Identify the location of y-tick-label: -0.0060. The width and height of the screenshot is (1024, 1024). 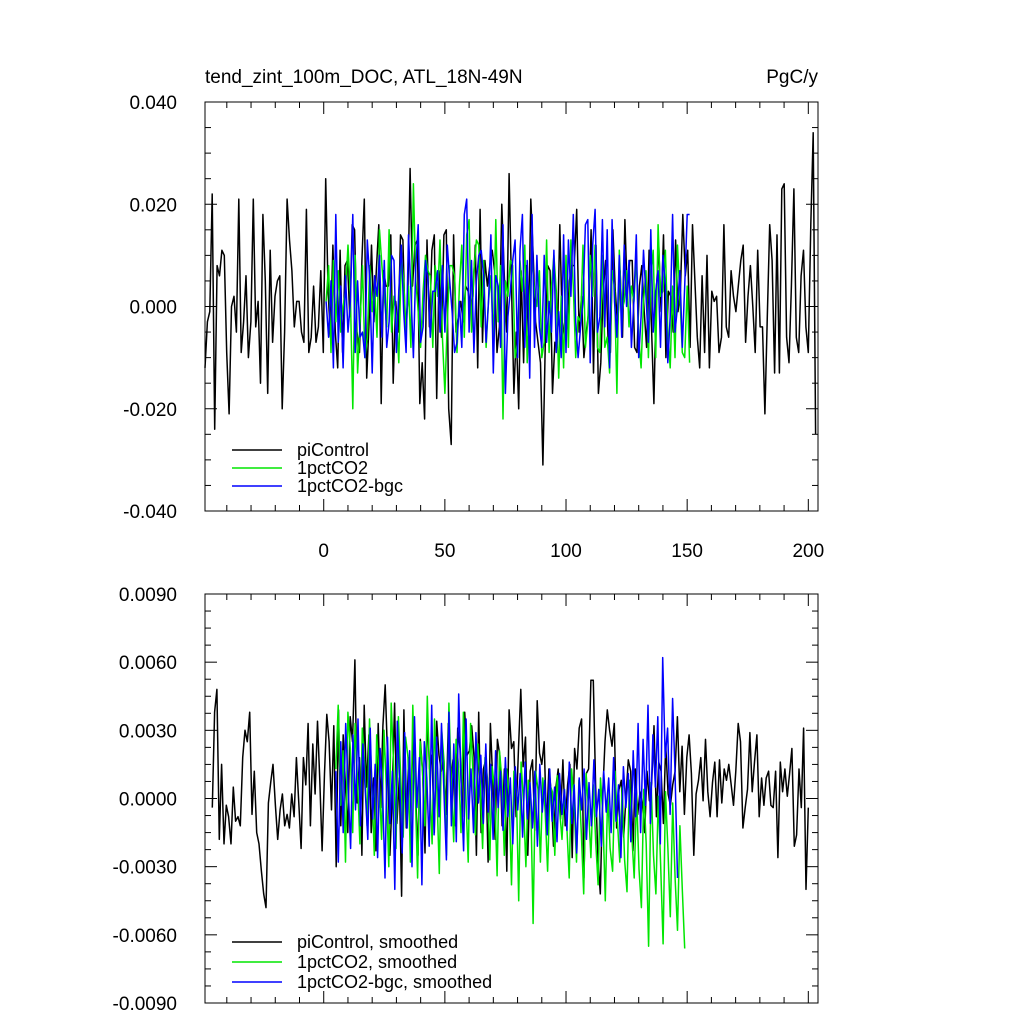
(145, 936).